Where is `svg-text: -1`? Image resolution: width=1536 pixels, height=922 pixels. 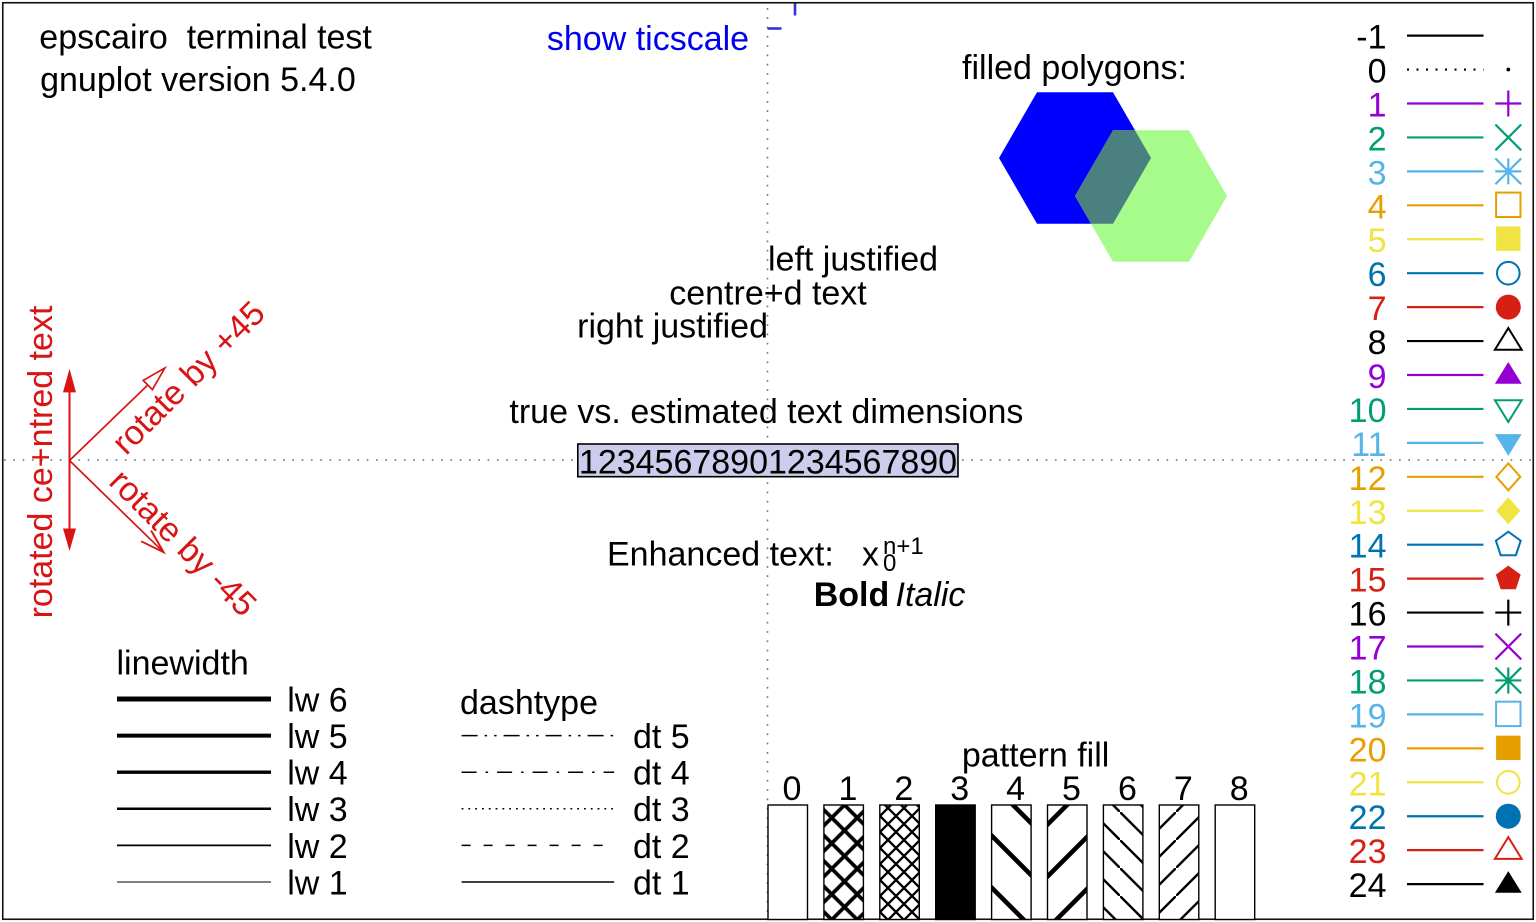 svg-text: -1 is located at coordinates (1371, 38).